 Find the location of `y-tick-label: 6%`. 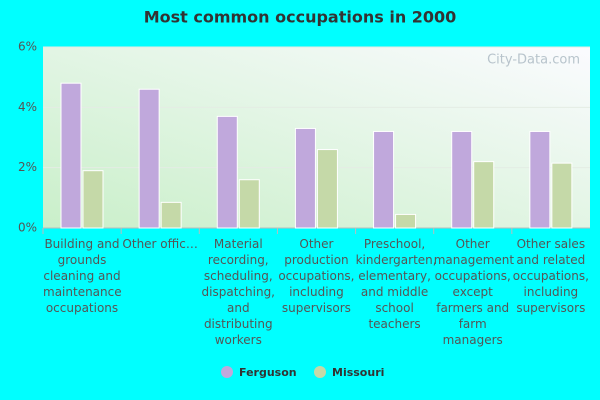

y-tick-label: 6% is located at coordinates (27, 47).